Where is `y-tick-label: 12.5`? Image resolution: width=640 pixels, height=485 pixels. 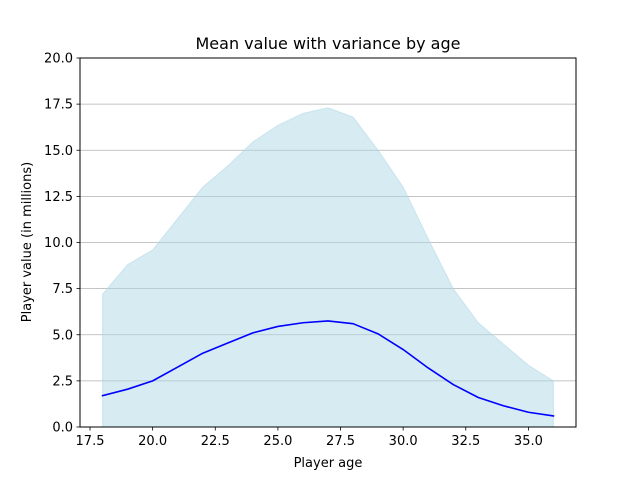 y-tick-label: 12.5 is located at coordinates (58, 197).